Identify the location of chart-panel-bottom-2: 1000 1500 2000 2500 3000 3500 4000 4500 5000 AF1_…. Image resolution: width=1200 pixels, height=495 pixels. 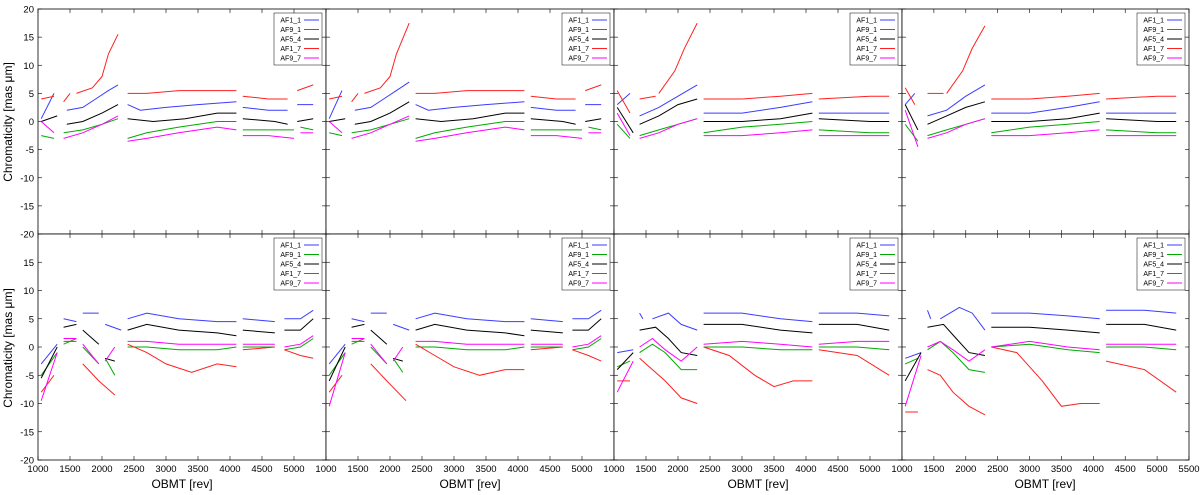
(465, 354).